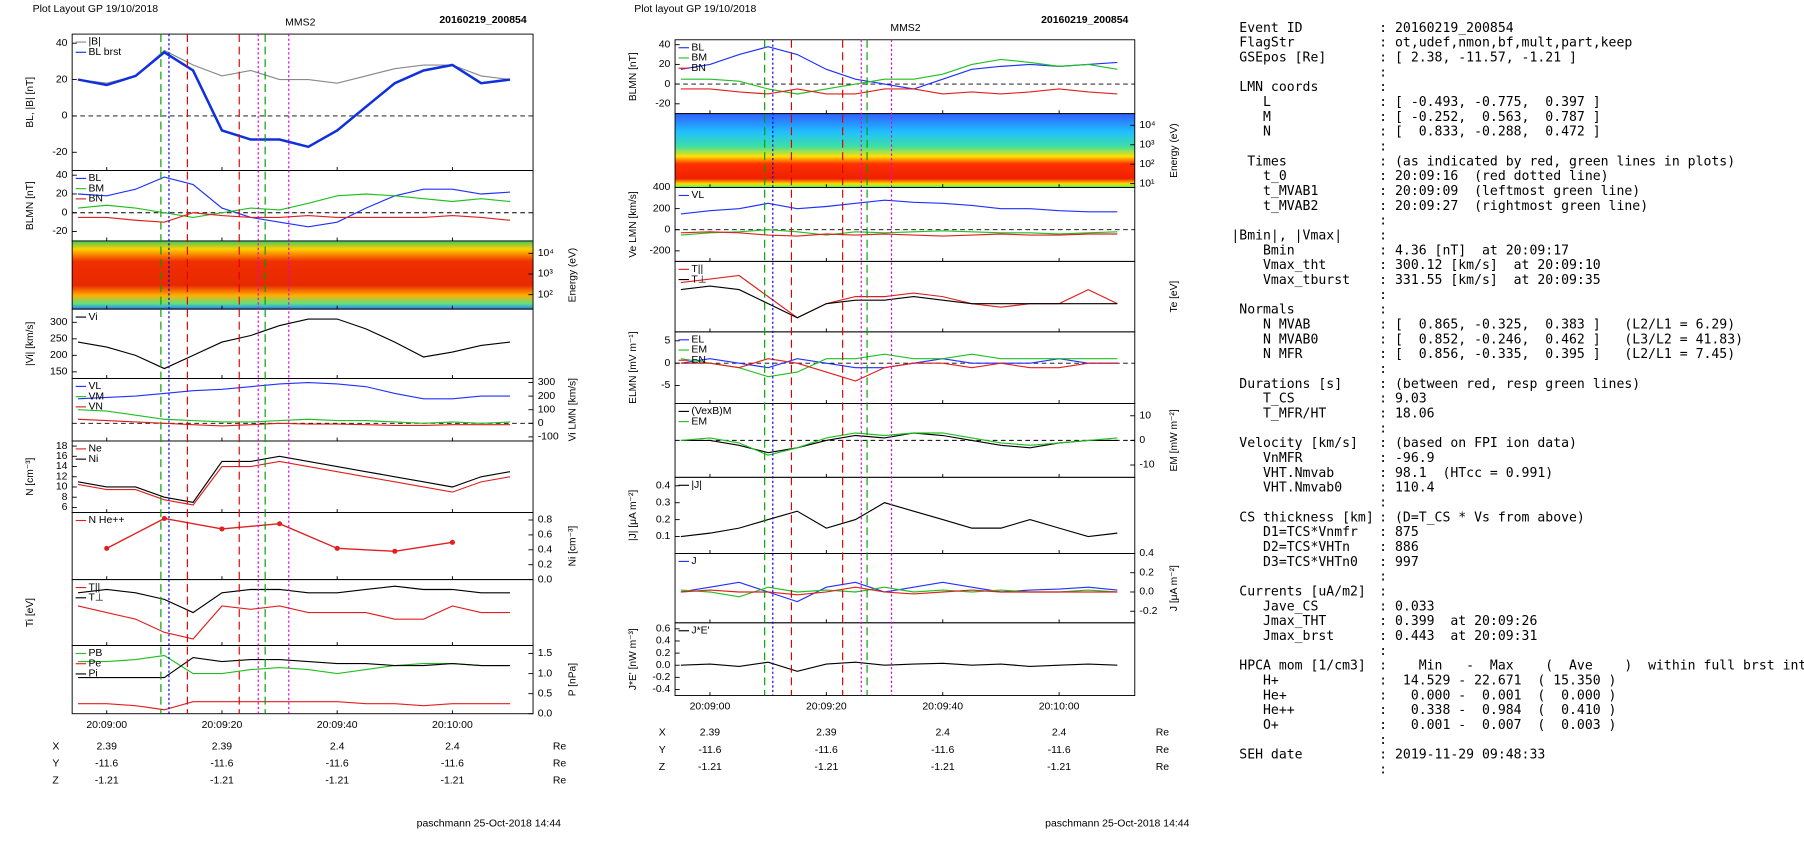  What do you see at coordinates (1497, 681) in the screenshot?
I see `info-value: : 14.529 - 22.671 ( 15.350 )` at bounding box center [1497, 681].